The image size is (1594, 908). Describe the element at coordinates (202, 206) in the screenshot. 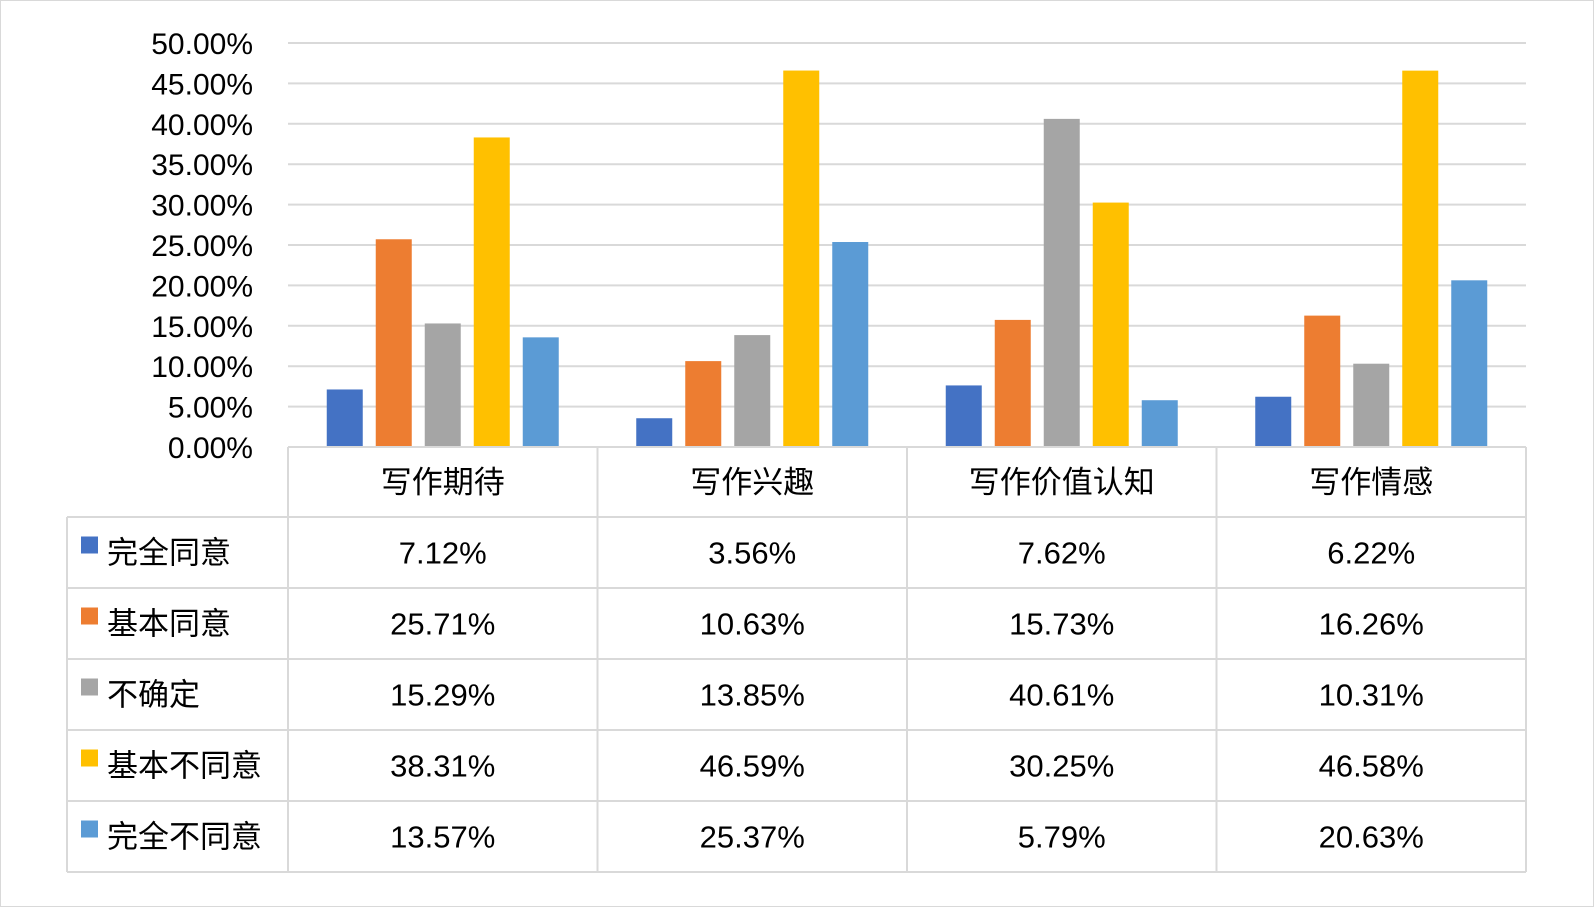

I see `y-tick-label: 30.00%` at that location.